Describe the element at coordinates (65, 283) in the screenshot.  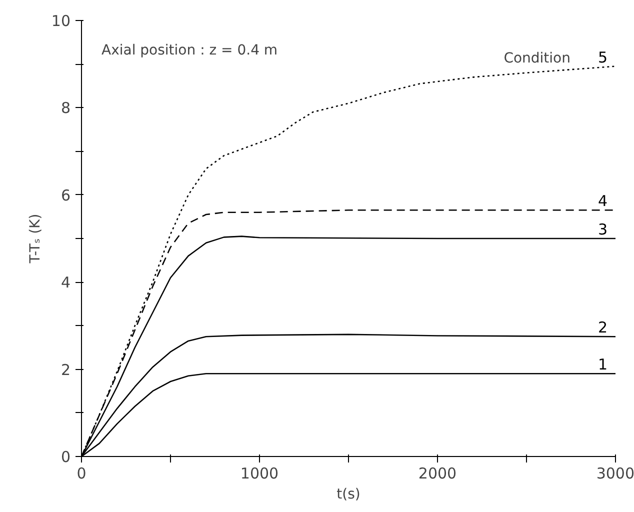
I see `y-tick-label: 4` at that location.